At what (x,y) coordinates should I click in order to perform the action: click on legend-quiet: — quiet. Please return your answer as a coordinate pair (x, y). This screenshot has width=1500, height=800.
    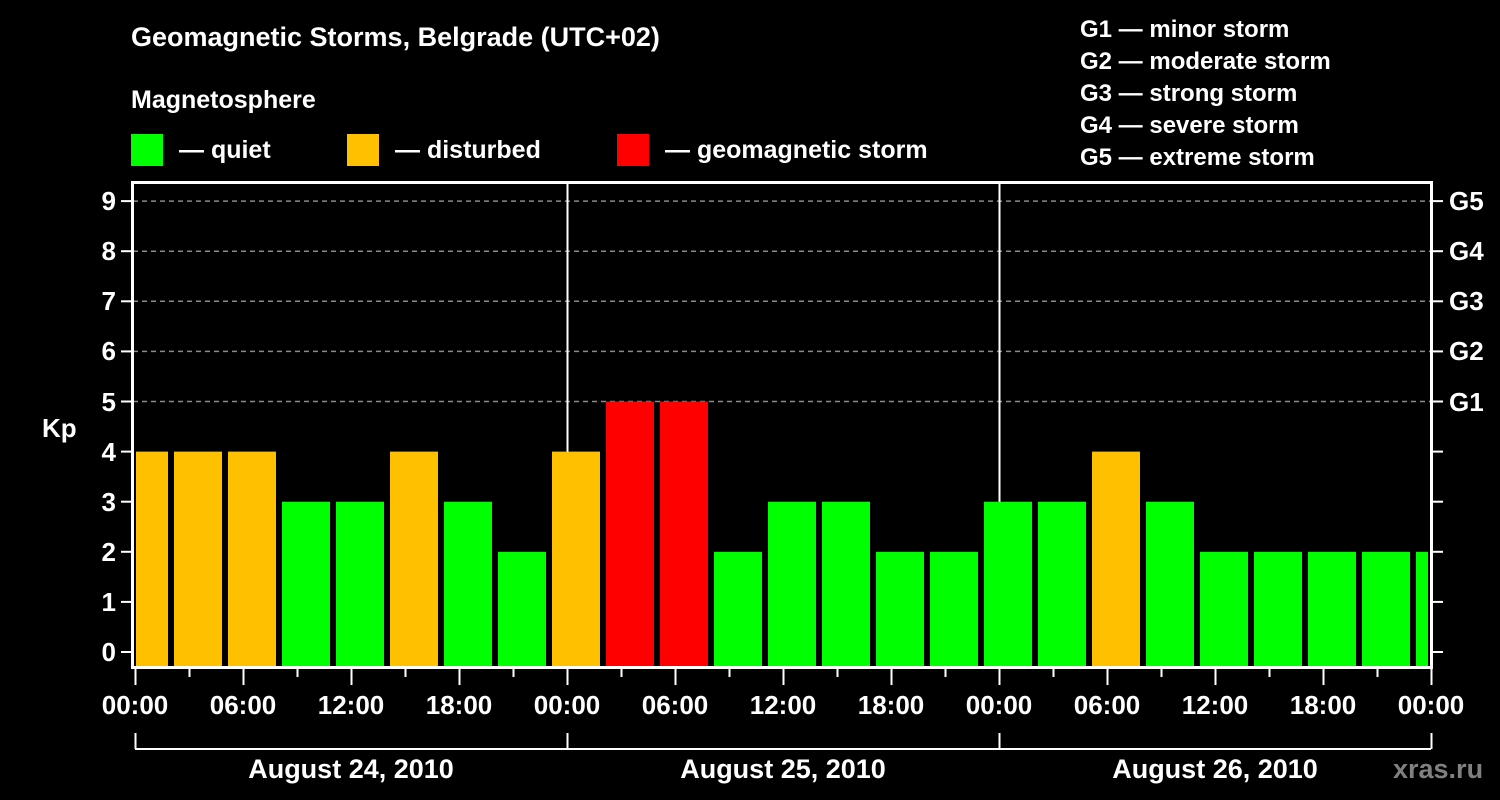
    Looking at the image, I should click on (201, 150).